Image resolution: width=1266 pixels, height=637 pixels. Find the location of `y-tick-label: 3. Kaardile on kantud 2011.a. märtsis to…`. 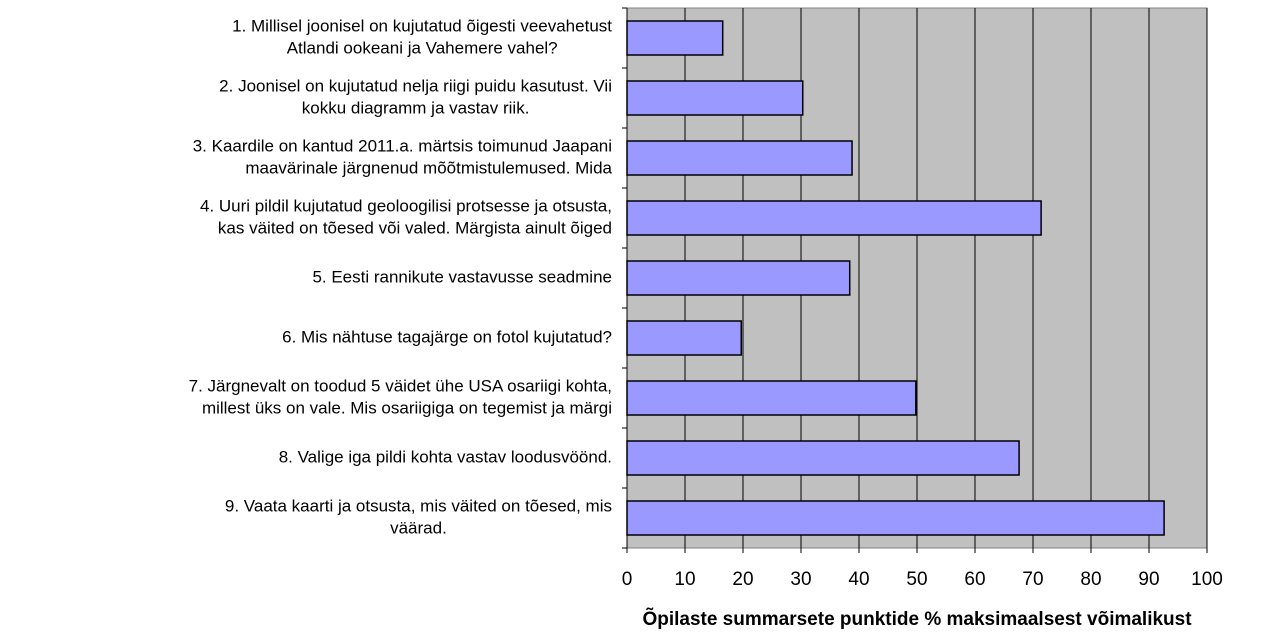

y-tick-label: 3. Kaardile on kantud 2011.a. märtsis to… is located at coordinates (402, 145).